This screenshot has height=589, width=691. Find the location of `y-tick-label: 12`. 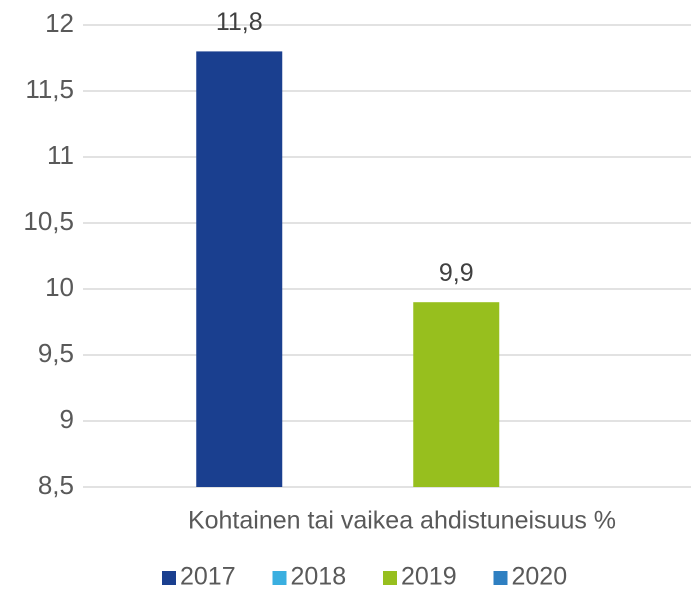

y-tick-label: 12 is located at coordinates (59, 23).